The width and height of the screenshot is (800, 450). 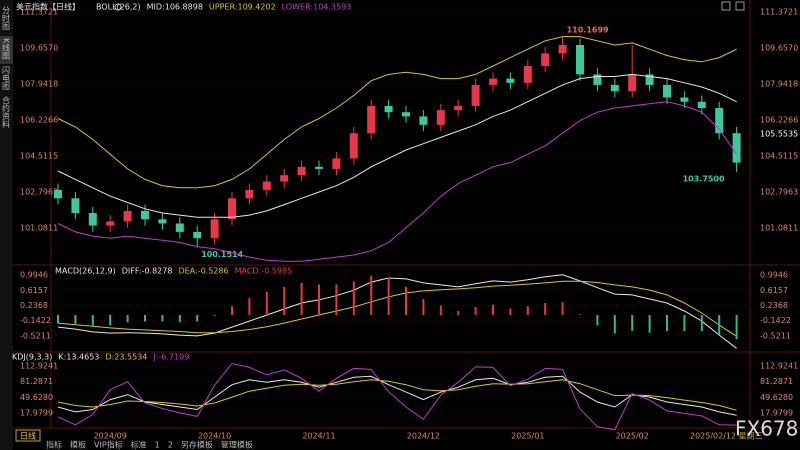 I want to click on toolbar-item: 指标, so click(x=54, y=445).